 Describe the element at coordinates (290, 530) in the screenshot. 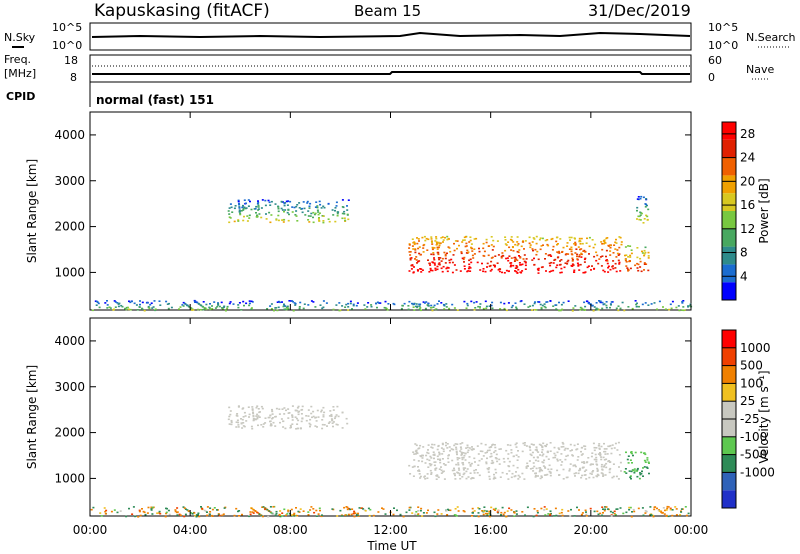

I see `x-tick-label: 08:00` at that location.